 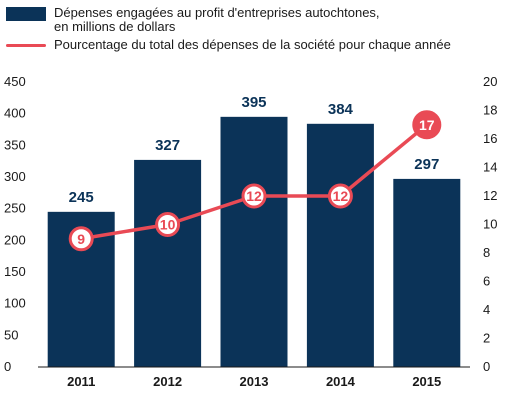 I want to click on x-tick-label: 2015, so click(x=426, y=381).